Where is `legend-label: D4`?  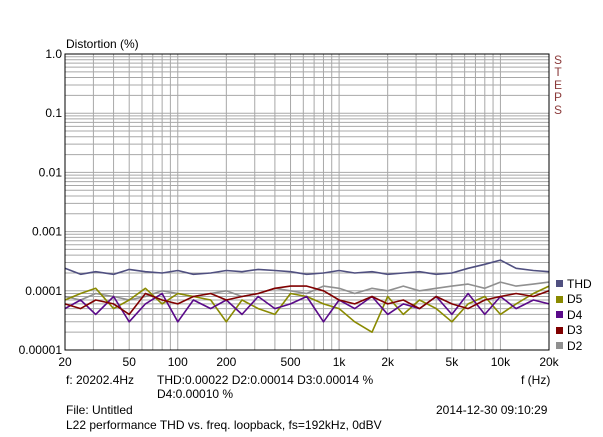
legend-label: D4 is located at coordinates (575, 314).